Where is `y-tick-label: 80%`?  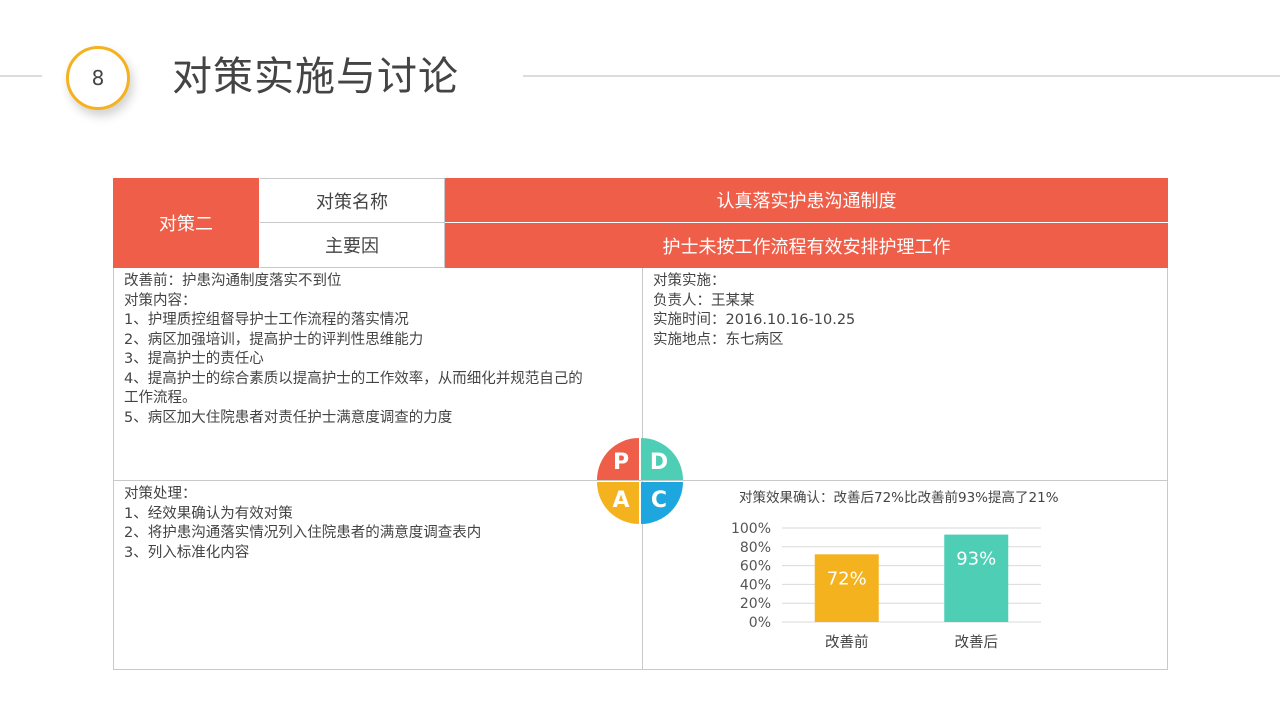 y-tick-label: 80% is located at coordinates (755, 548).